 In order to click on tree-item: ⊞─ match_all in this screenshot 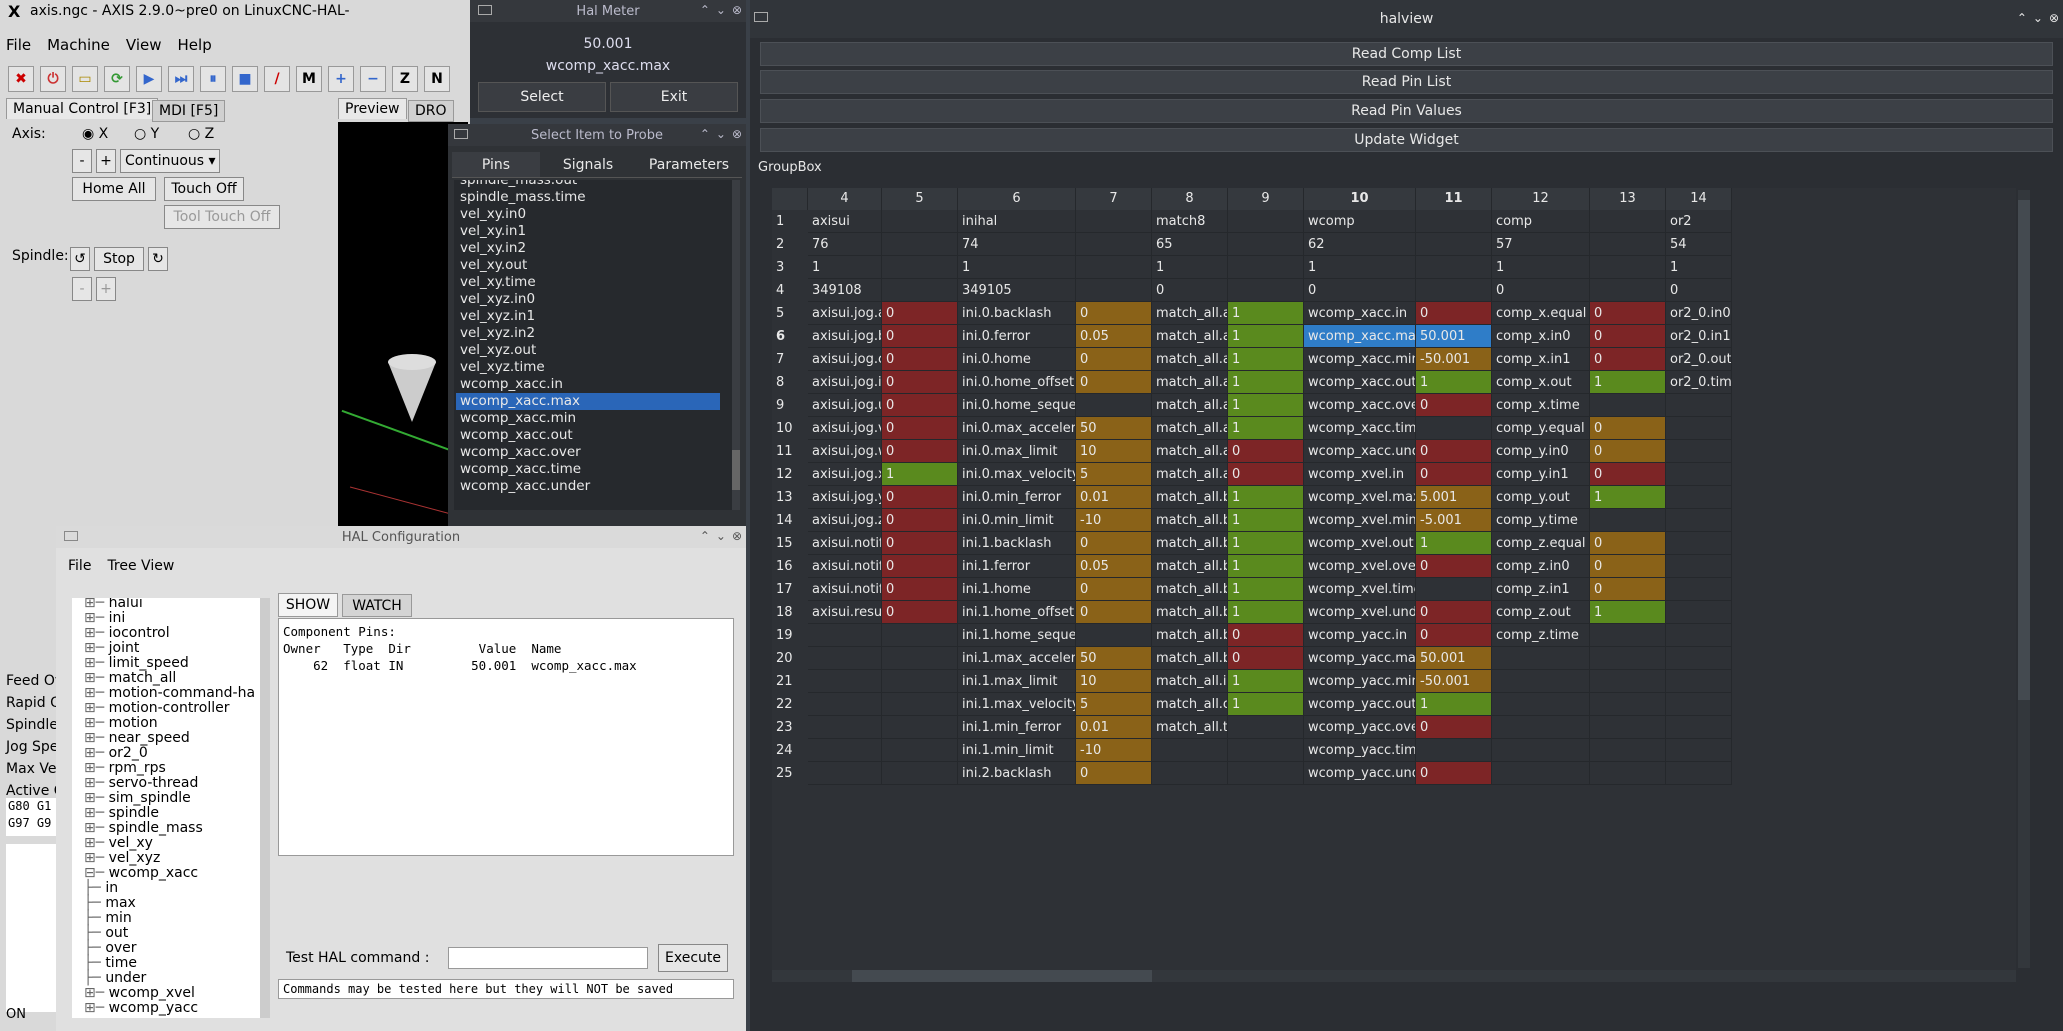, I will do `click(169, 678)`.